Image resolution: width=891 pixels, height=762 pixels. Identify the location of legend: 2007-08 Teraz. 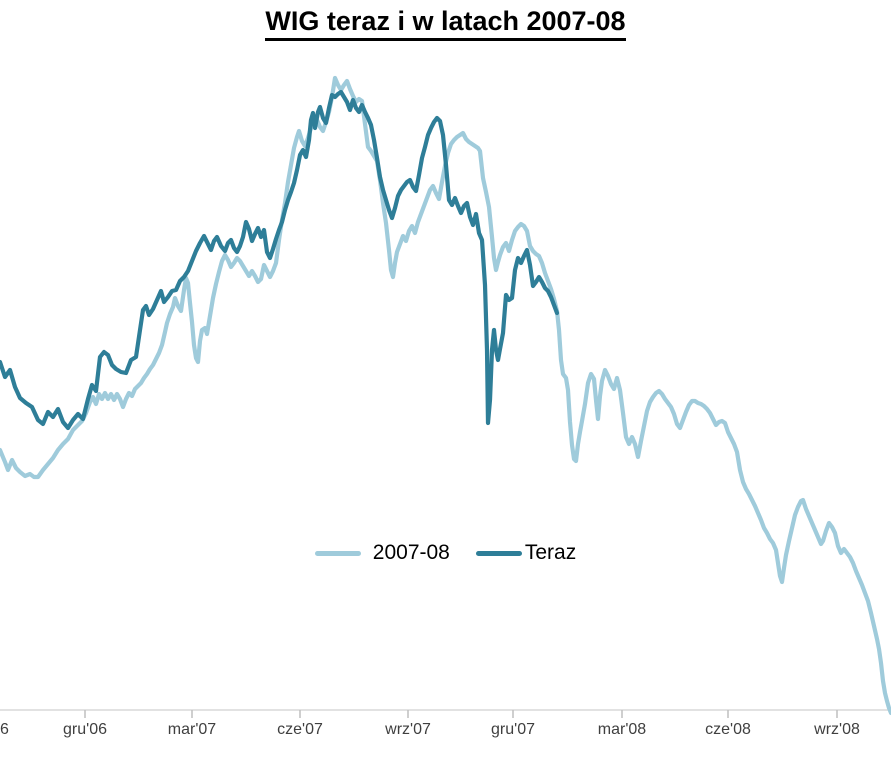
(445, 553).